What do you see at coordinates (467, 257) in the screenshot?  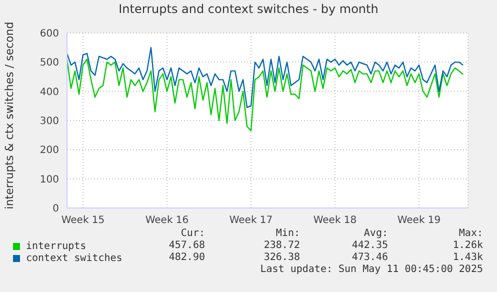 I see `text: 1.43k` at bounding box center [467, 257].